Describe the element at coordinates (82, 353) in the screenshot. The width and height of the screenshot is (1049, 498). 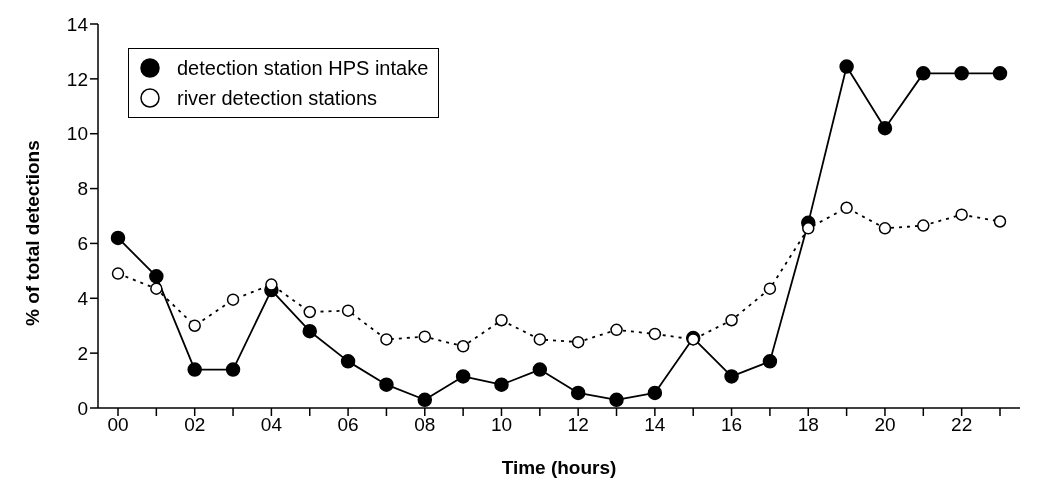
I see `y-tick-label: 2` at that location.